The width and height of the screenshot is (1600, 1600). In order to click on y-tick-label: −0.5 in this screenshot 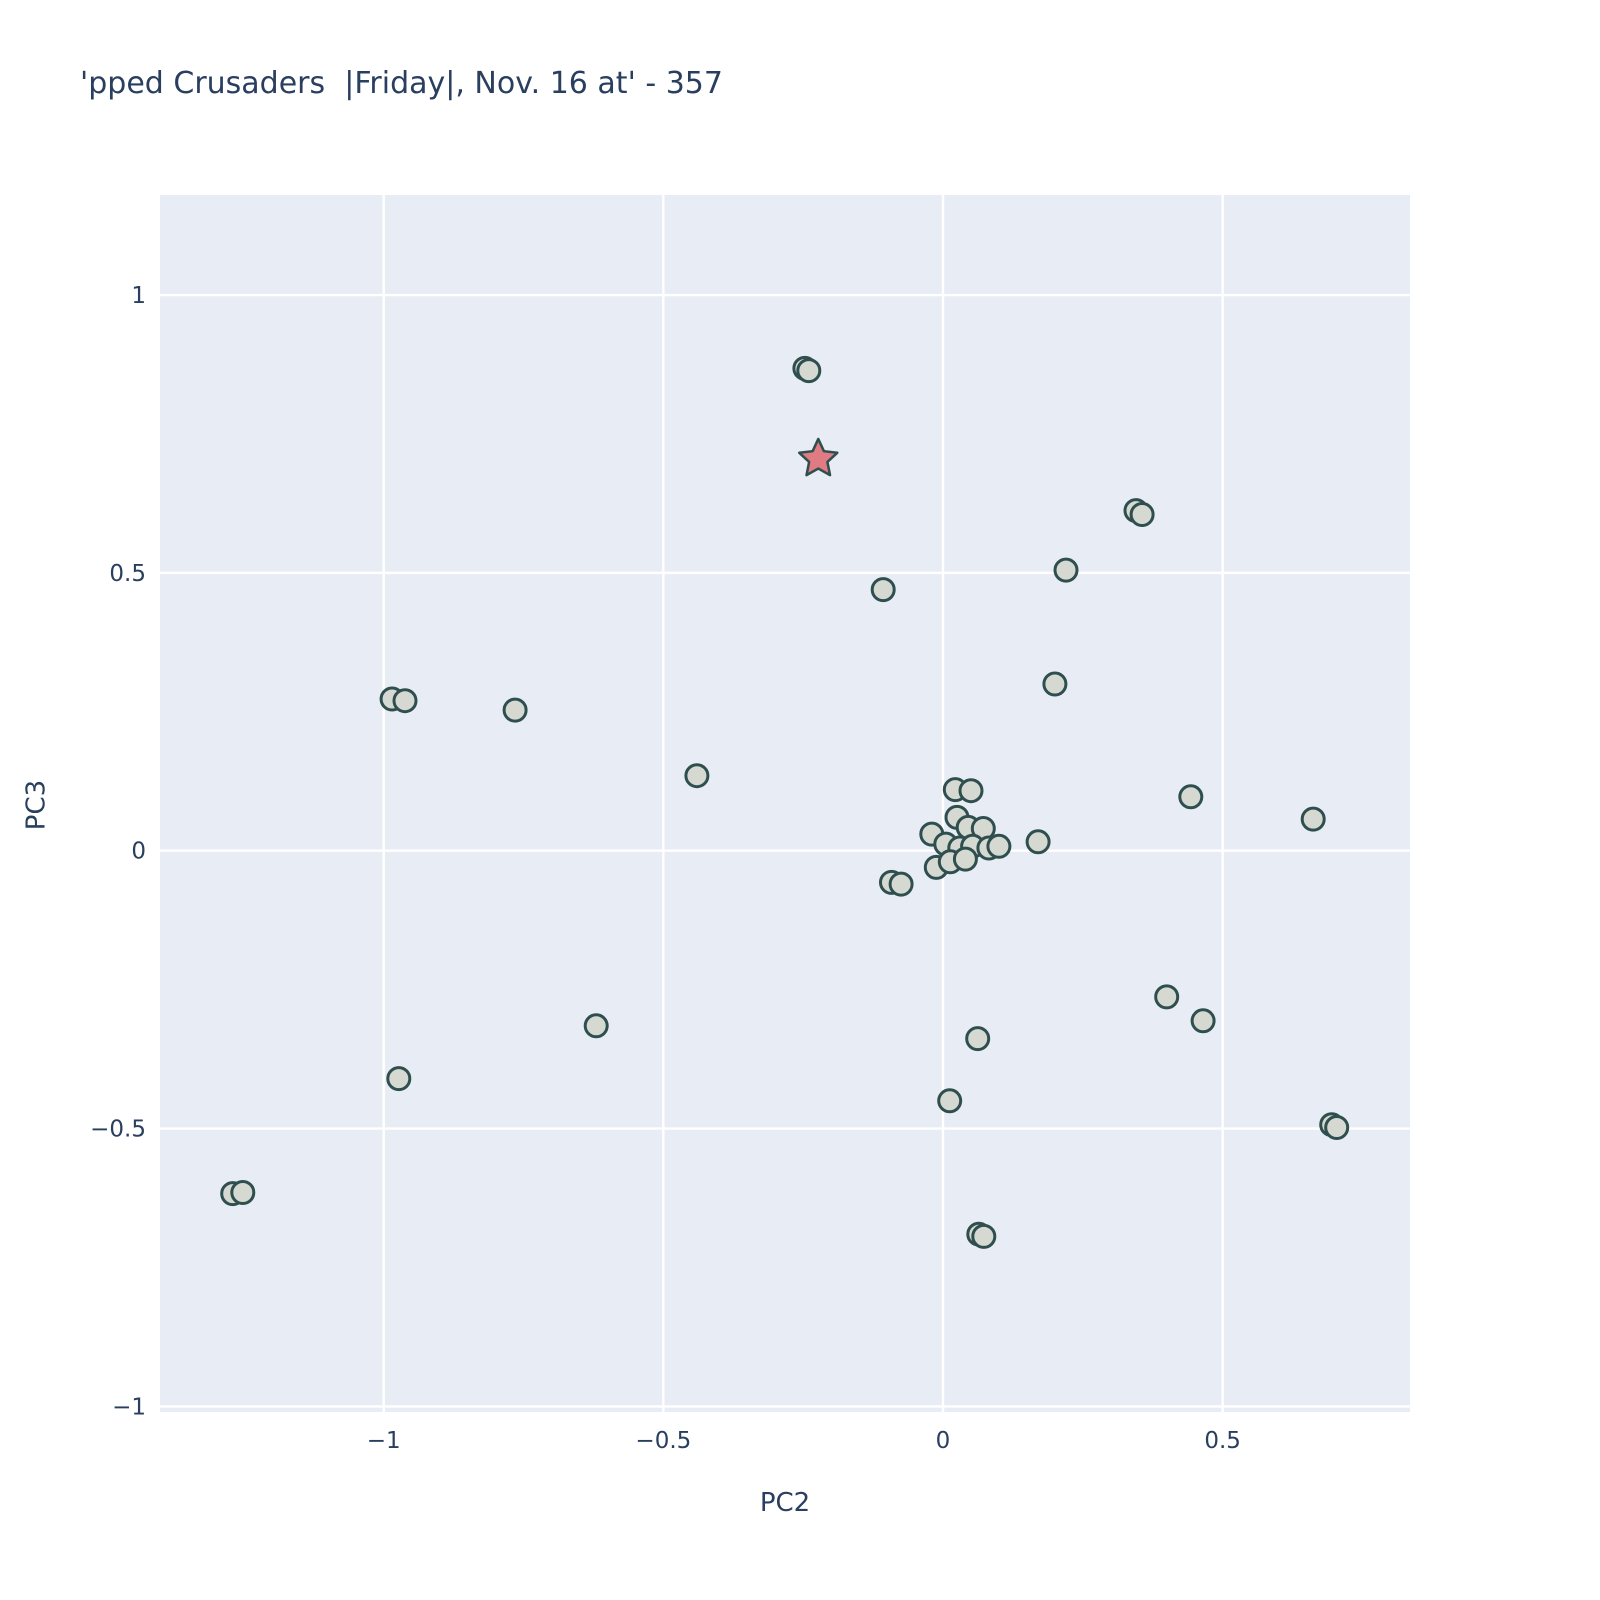, I will do `click(118, 1130)`.